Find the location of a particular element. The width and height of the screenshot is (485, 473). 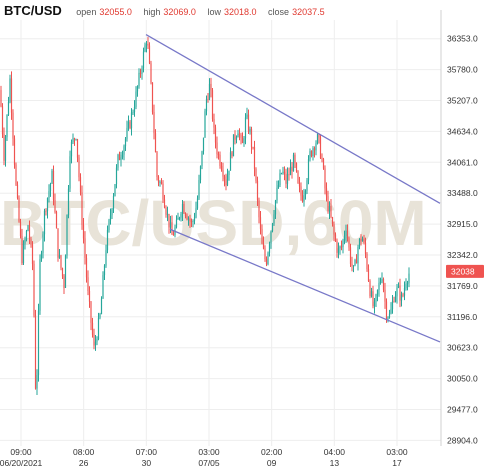

x-tick-date: 17 is located at coordinates (397, 463).